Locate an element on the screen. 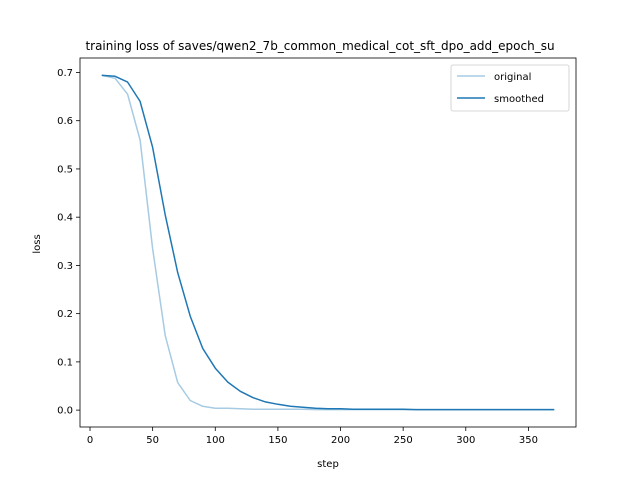  y-tick-label: 0.7 is located at coordinates (65, 73).